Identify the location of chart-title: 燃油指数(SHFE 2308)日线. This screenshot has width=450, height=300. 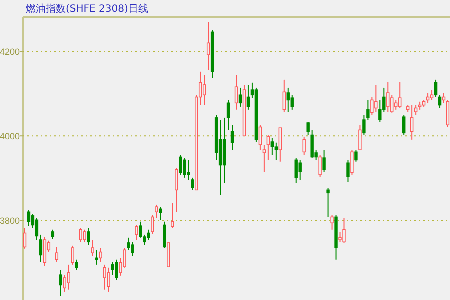
(87, 9).